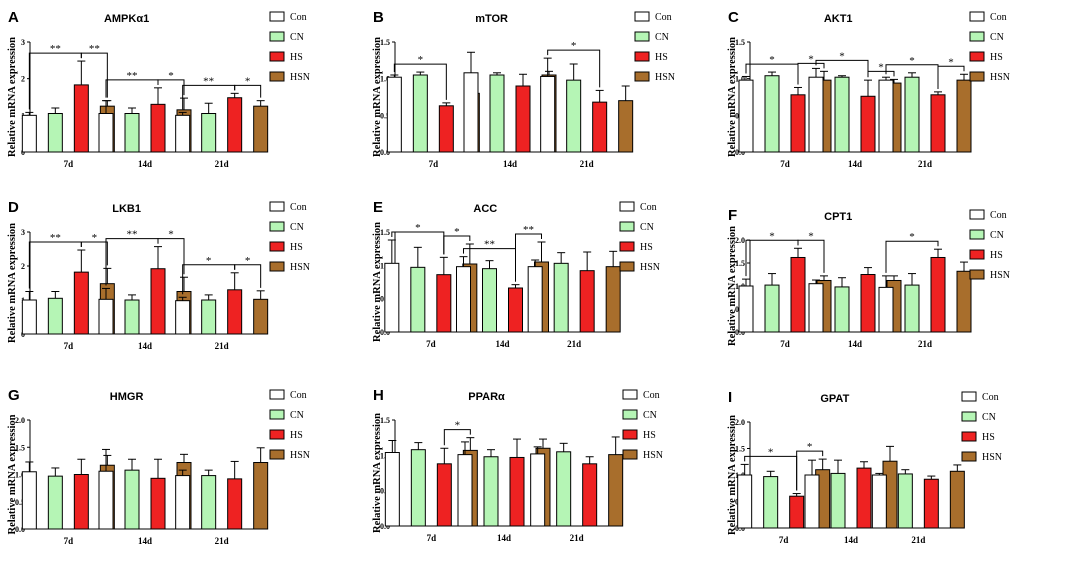 The width and height of the screenshot is (1084, 581). What do you see at coordinates (20, 529) in the screenshot?
I see `y-tick-label: 0.0` at bounding box center [20, 529].